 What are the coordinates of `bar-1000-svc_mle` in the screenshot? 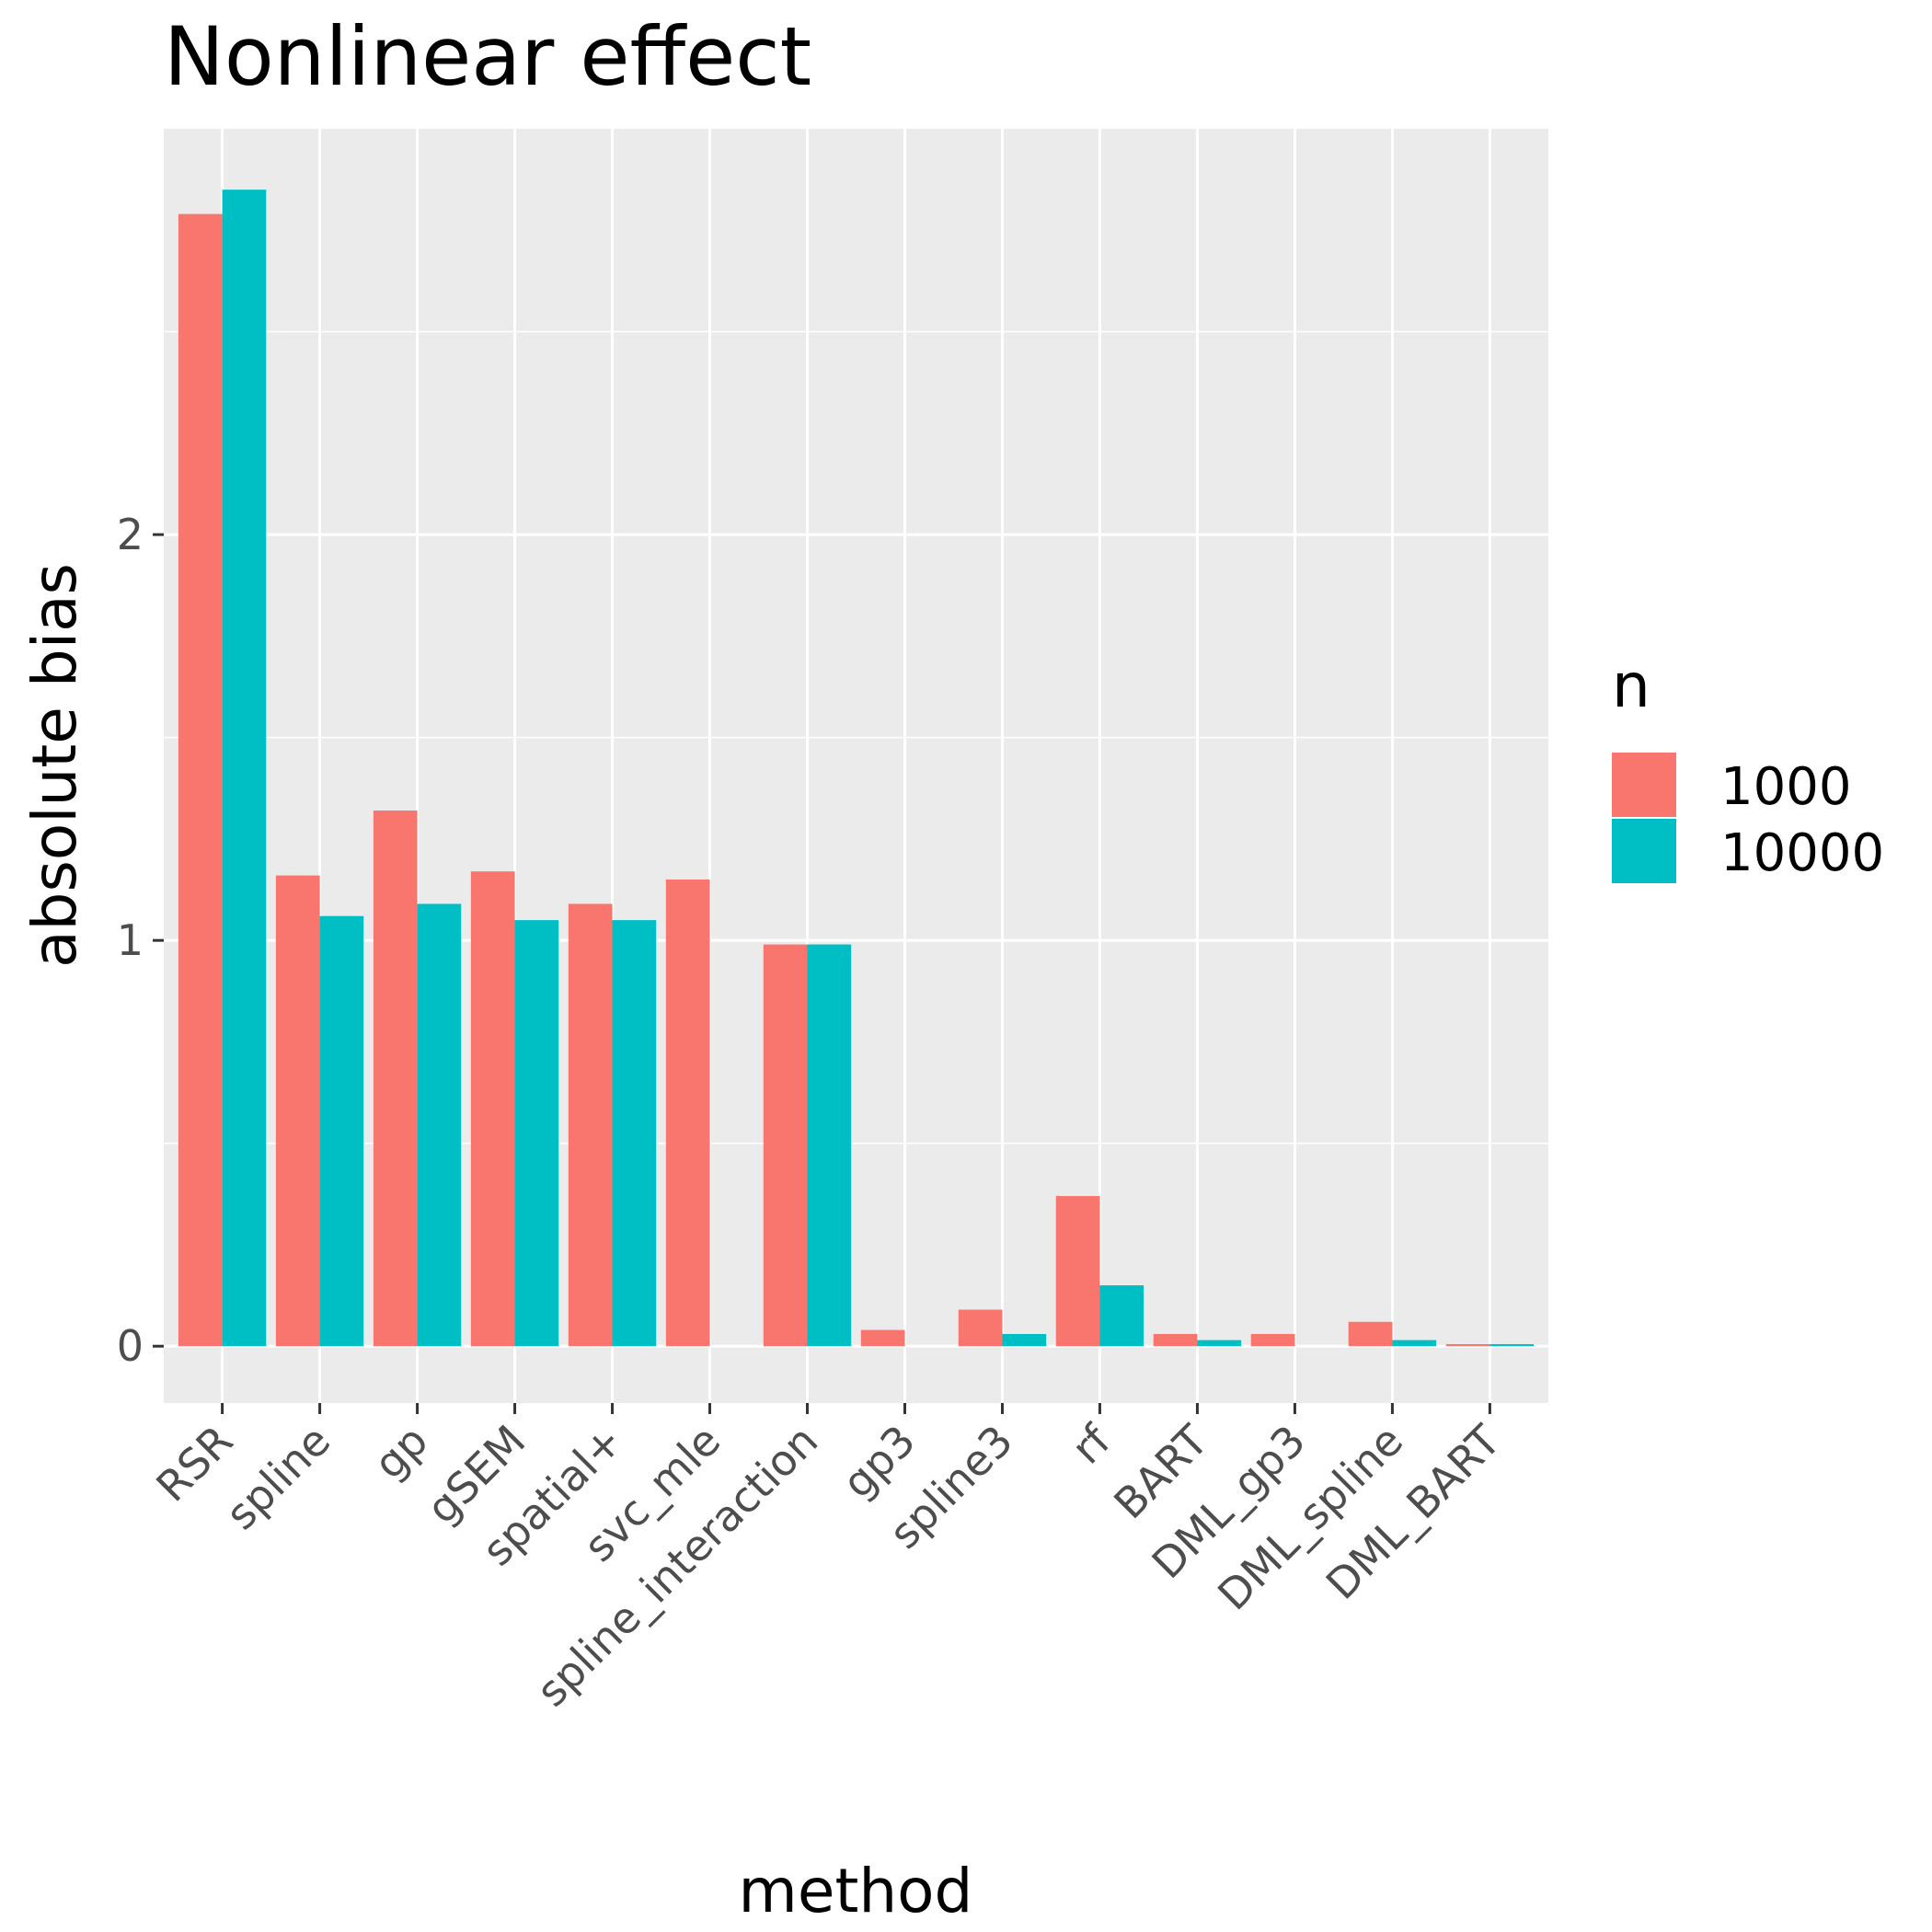 It's located at (687, 1113).